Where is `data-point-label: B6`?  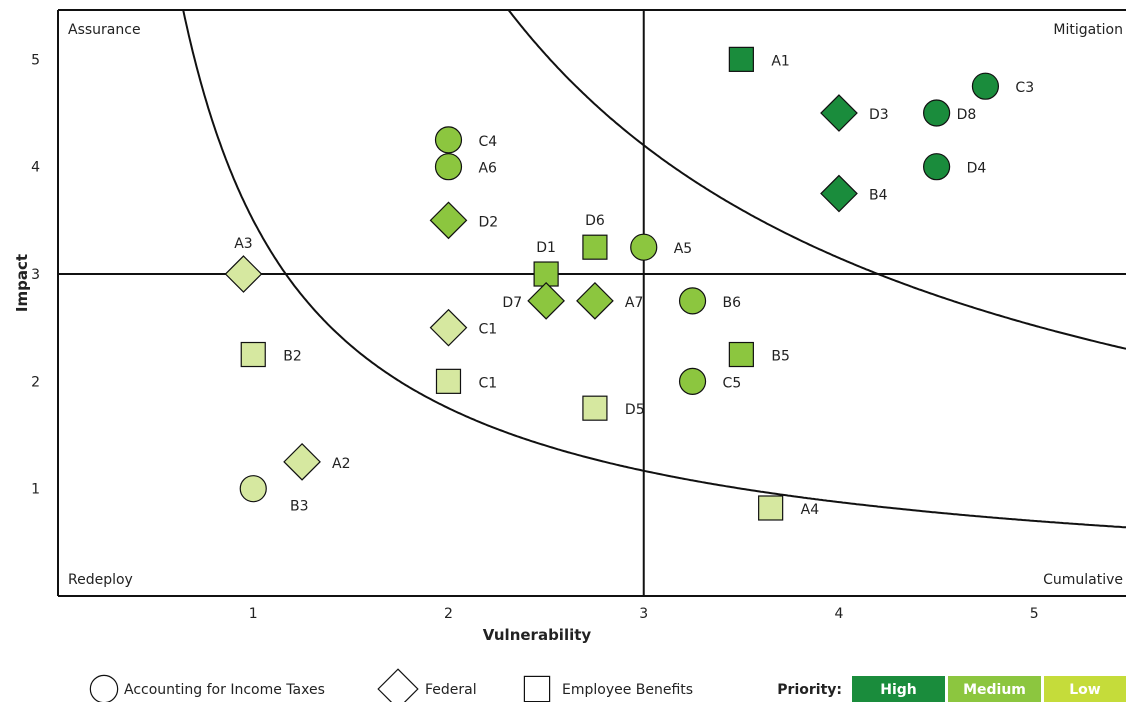
data-point-label: B6 is located at coordinates (732, 303).